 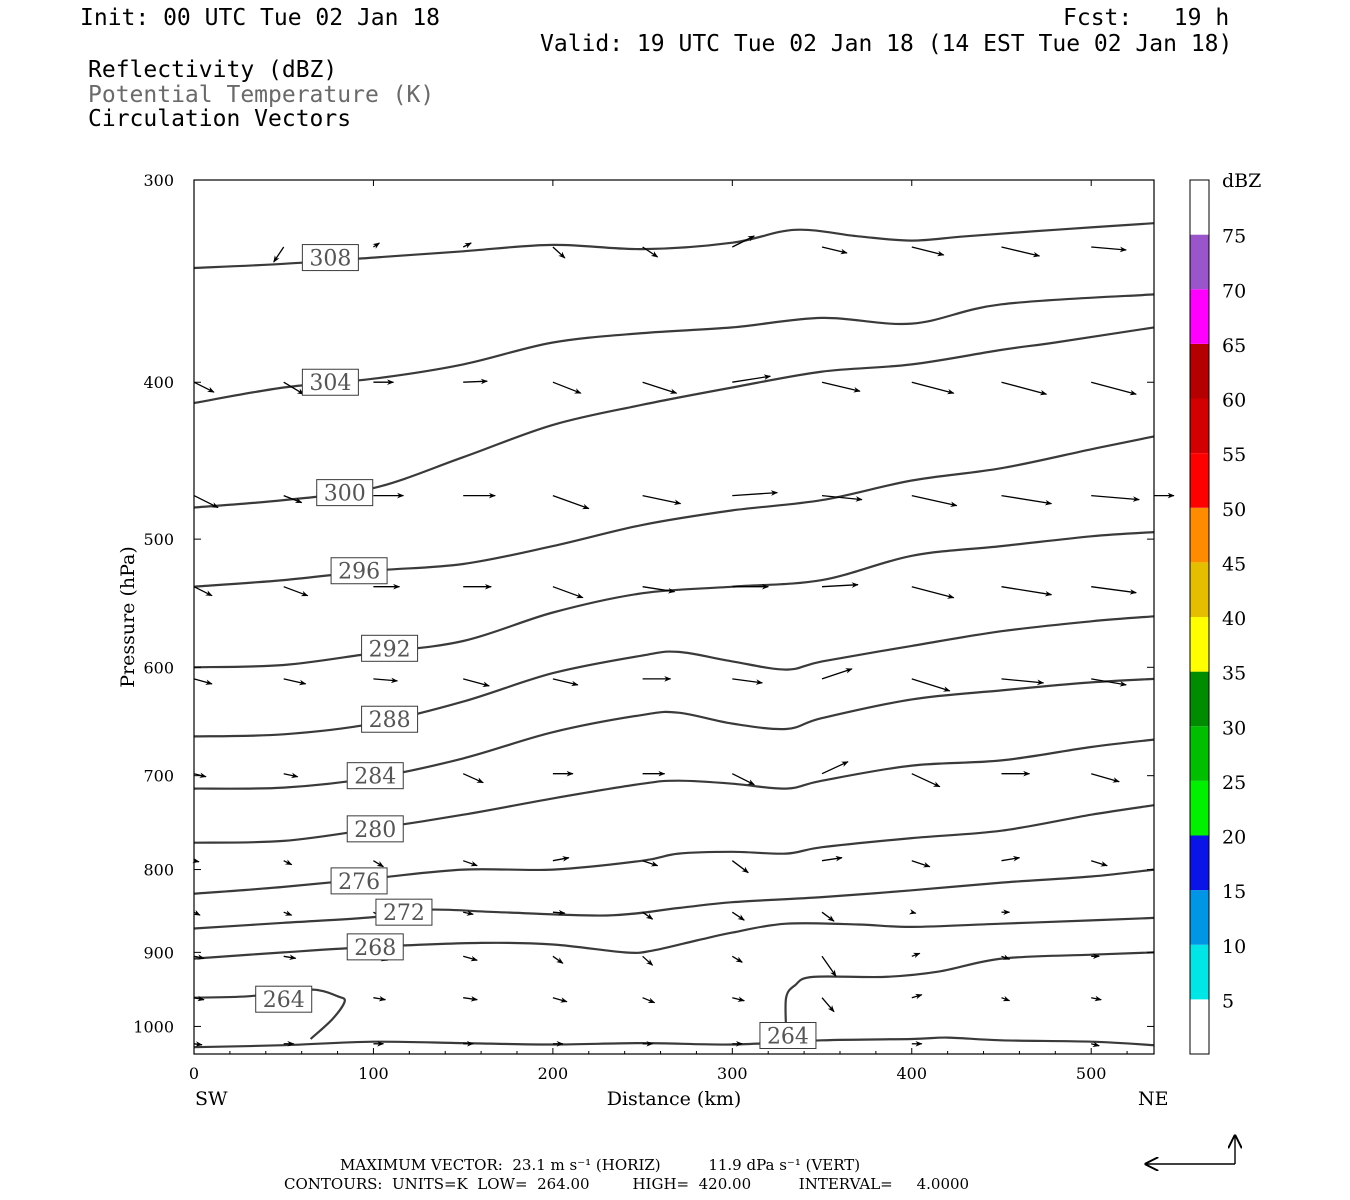 What do you see at coordinates (375, 830) in the screenshot?
I see `contour-label-text: 280` at bounding box center [375, 830].